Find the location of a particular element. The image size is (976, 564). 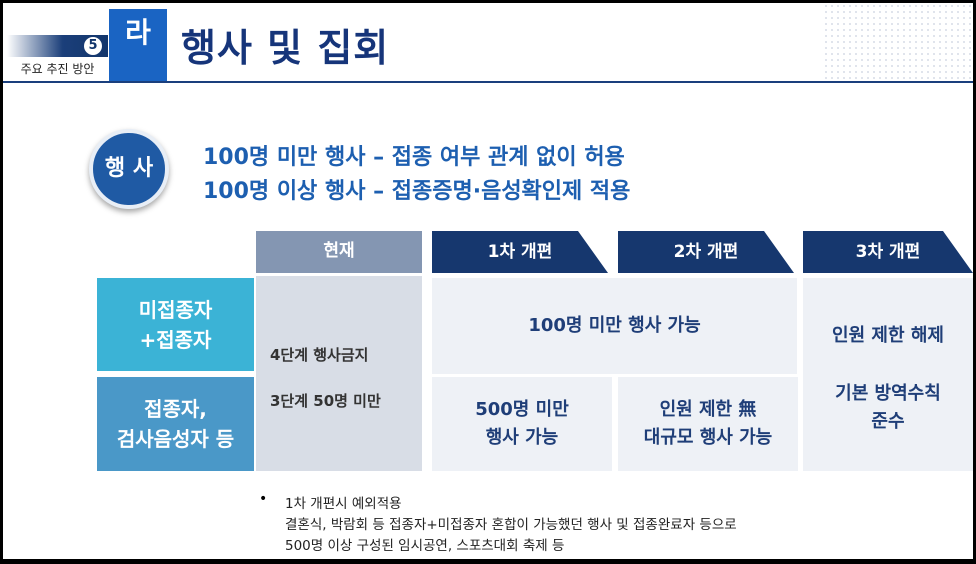

note-line-1: 1차 개편시 예외적용 is located at coordinates (343, 504).